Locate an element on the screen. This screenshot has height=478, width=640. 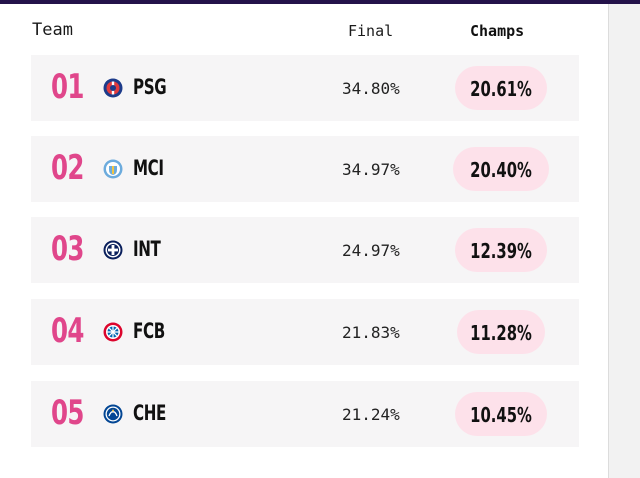
inter-crest-icon is located at coordinates (113, 250).